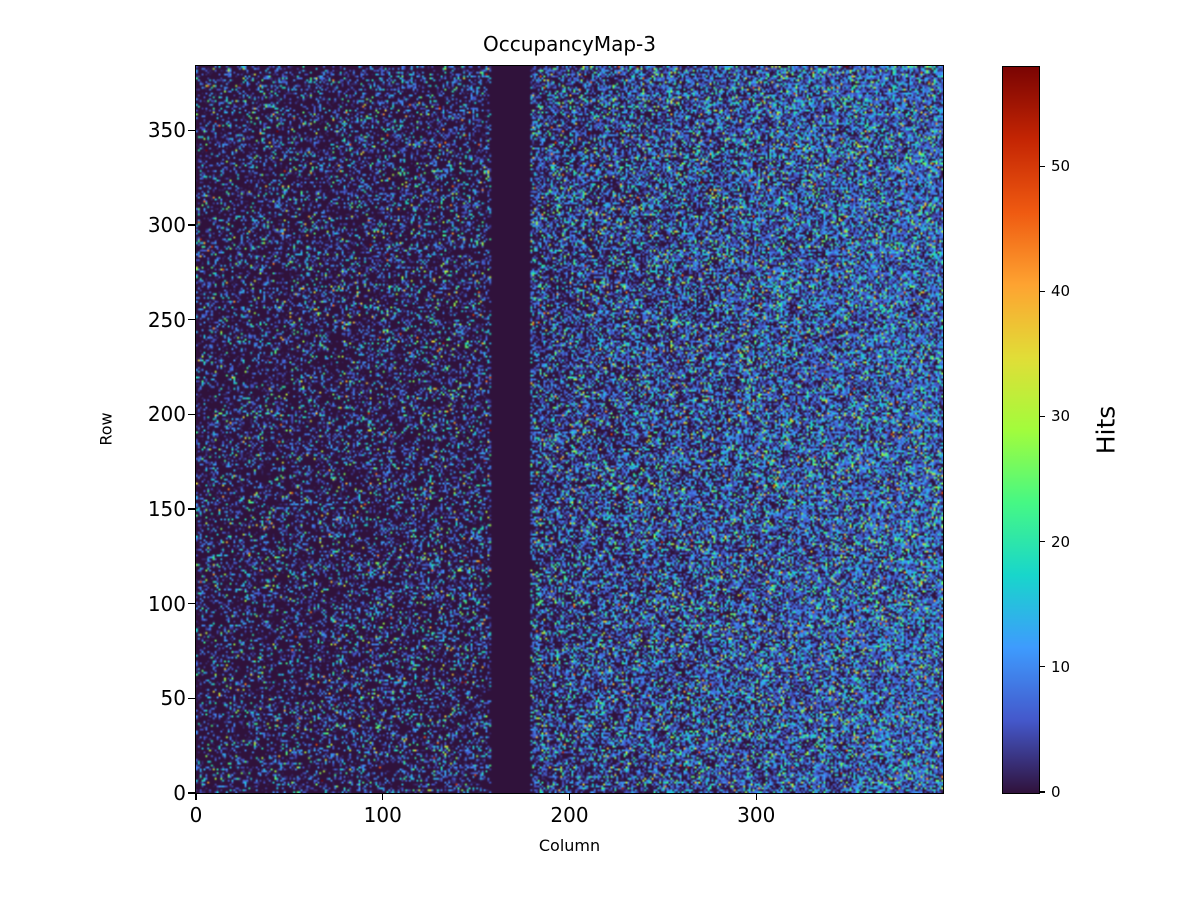 The width and height of the screenshot is (1200, 900). What do you see at coordinates (173, 698) in the screenshot?
I see `y-tick-label: 50` at bounding box center [173, 698].